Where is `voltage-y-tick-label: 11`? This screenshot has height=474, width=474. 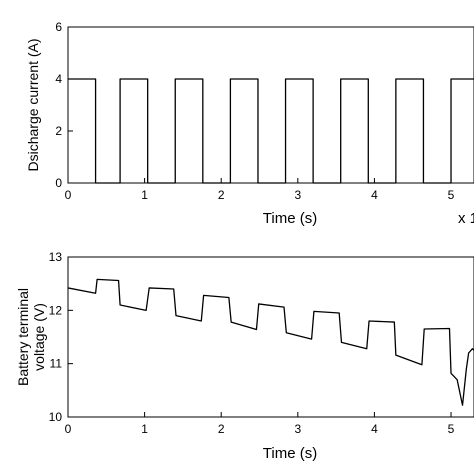
voltage-y-tick-label: 11 is located at coordinates (56, 364).